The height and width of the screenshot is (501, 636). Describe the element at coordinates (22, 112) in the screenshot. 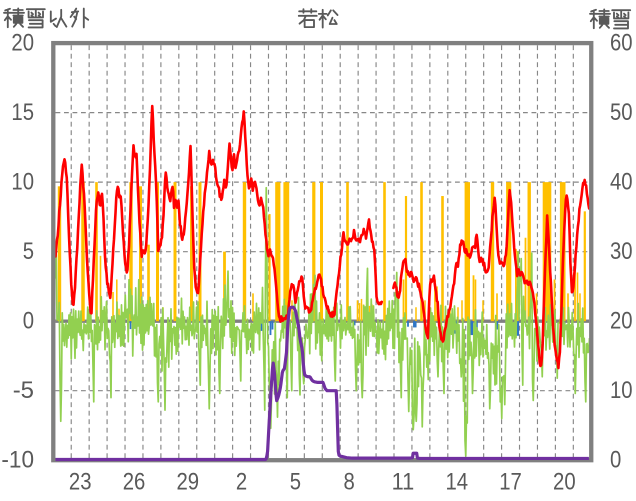

I see `svg-text: 15` at that location.